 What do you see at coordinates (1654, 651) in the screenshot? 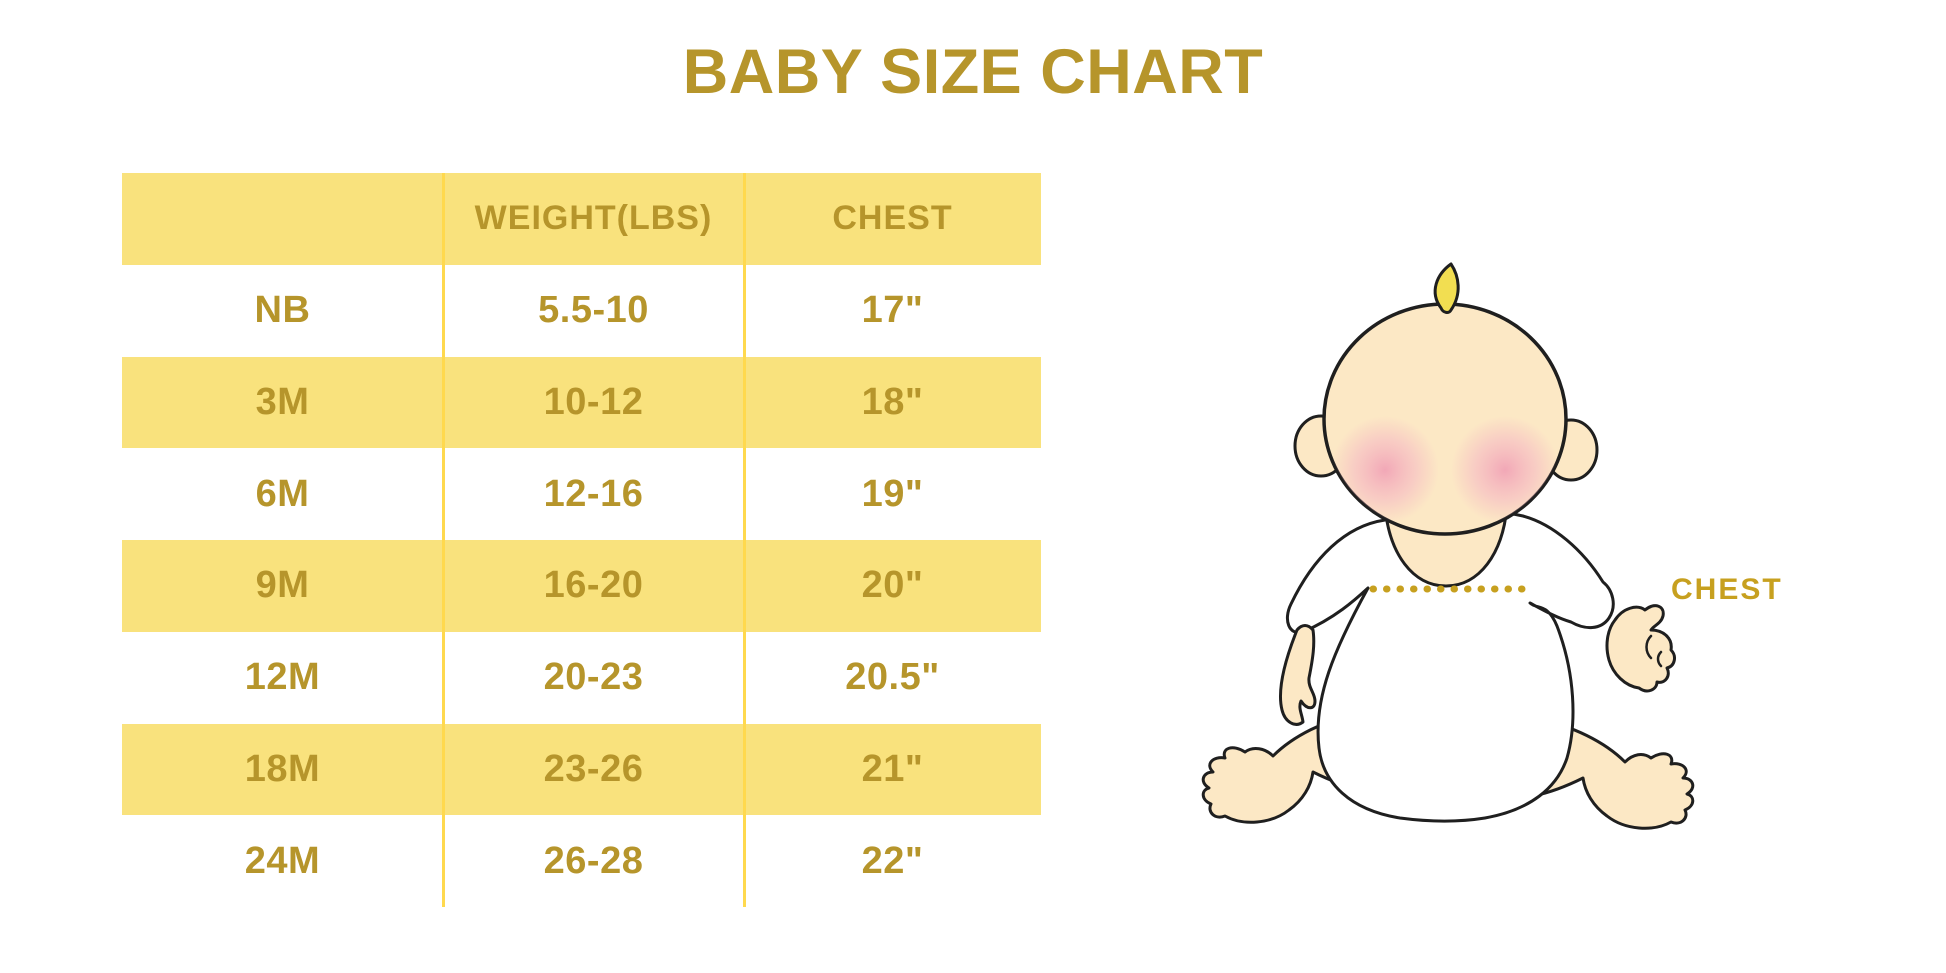
I see `baby-fist-fingers` at bounding box center [1654, 651].